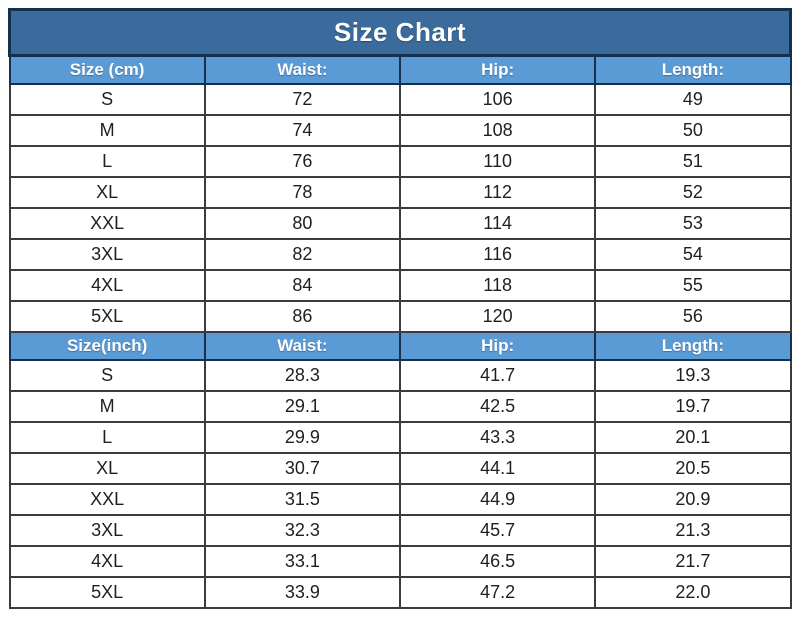  What do you see at coordinates (693, 406) in the screenshot?
I see `measurement-cell: 19.7` at bounding box center [693, 406].